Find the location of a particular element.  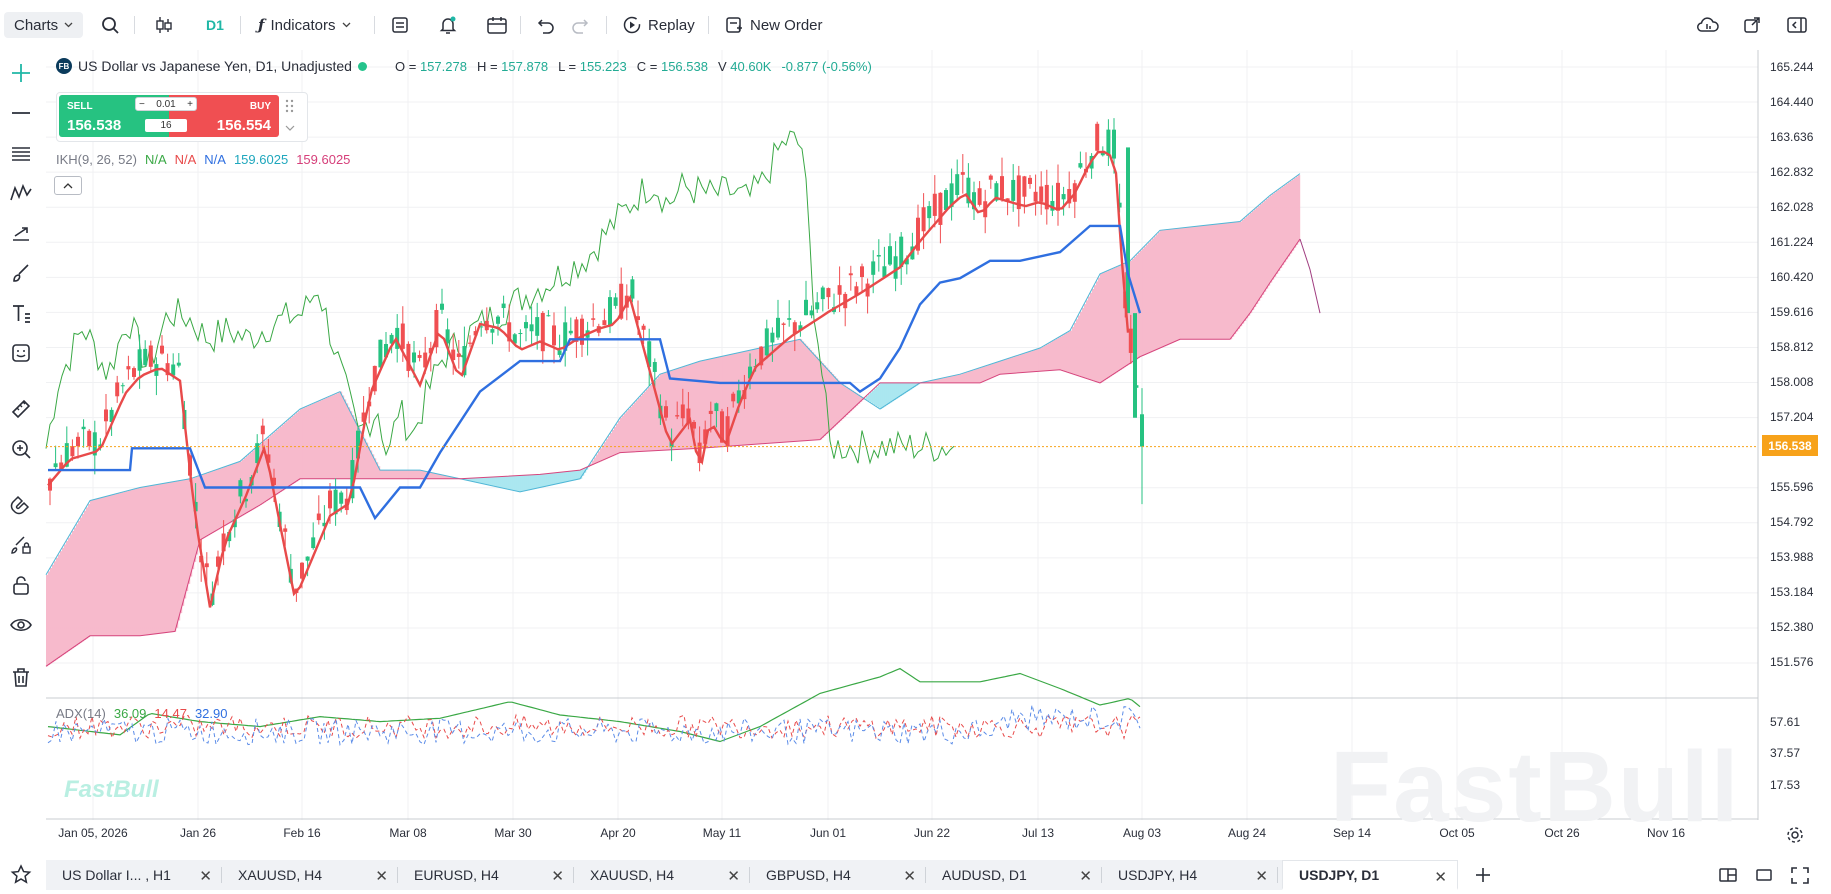

calendar-button is located at coordinates (497, 25).